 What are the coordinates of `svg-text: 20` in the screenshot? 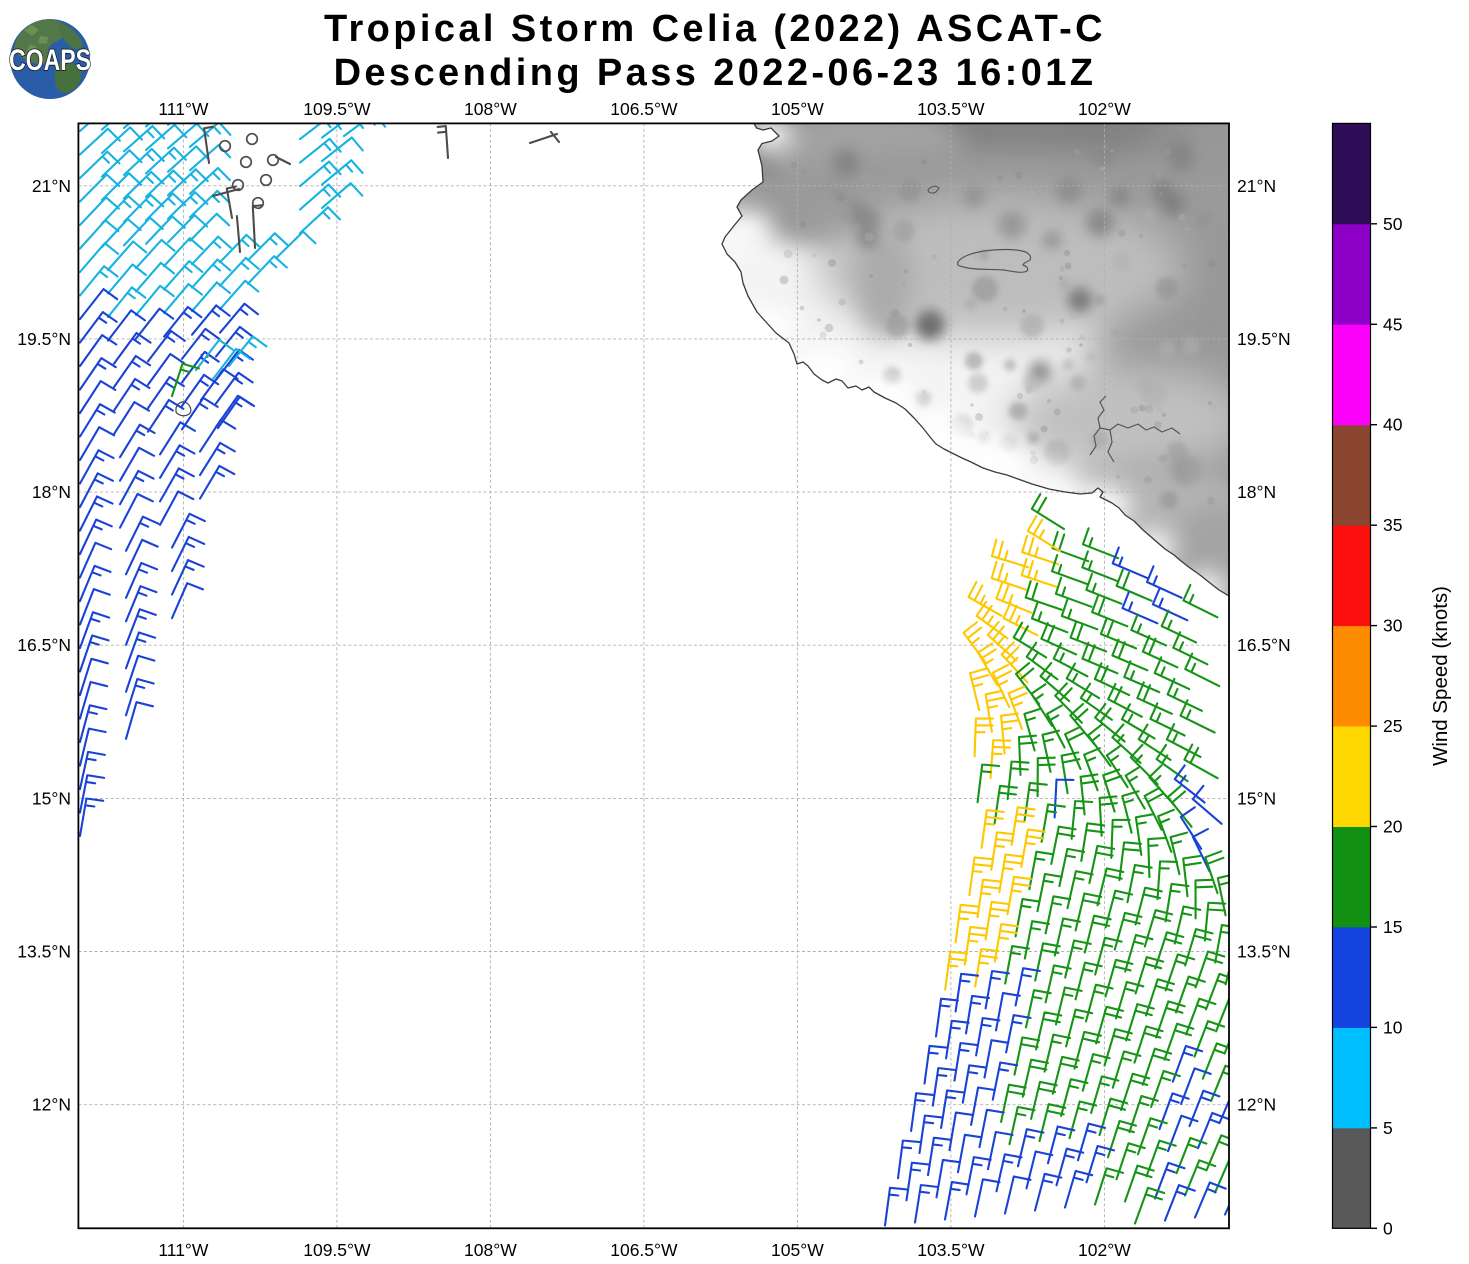 It's located at (1393, 827).